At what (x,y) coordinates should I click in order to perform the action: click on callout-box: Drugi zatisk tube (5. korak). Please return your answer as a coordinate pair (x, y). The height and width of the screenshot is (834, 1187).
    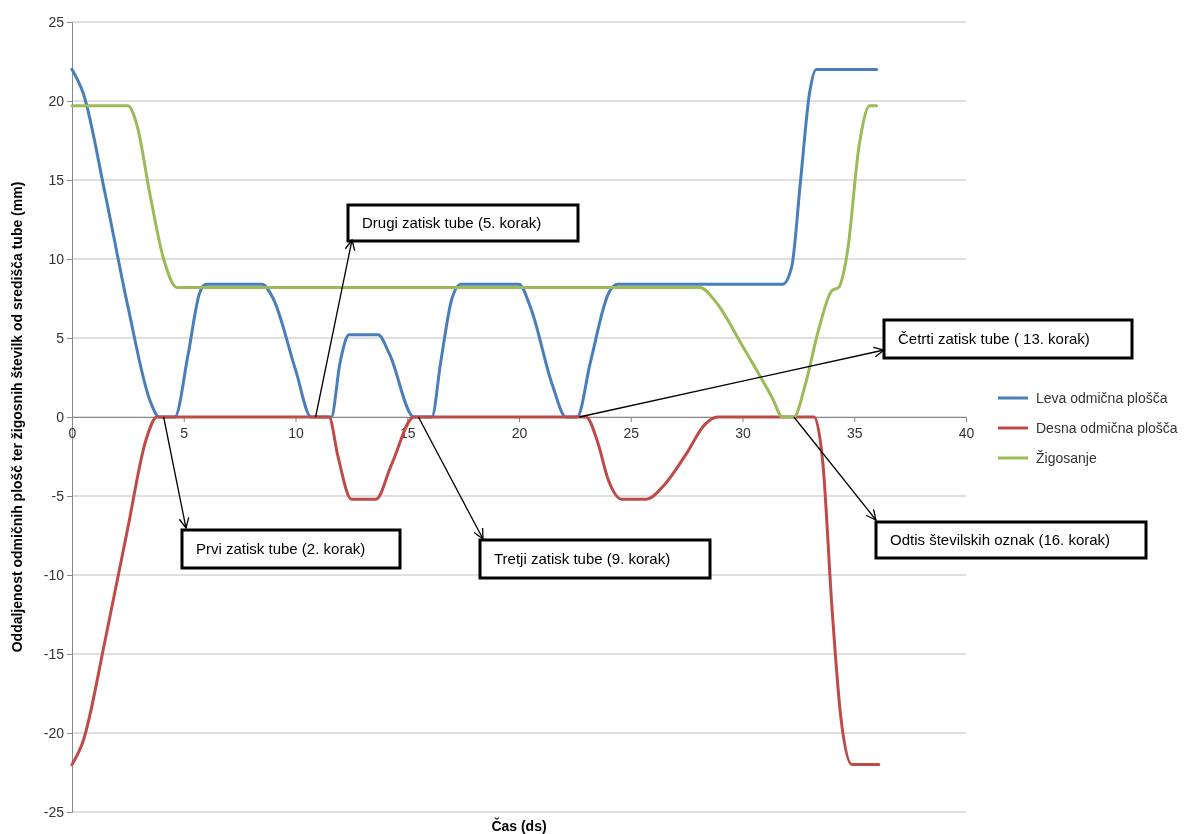
    Looking at the image, I should click on (463, 223).